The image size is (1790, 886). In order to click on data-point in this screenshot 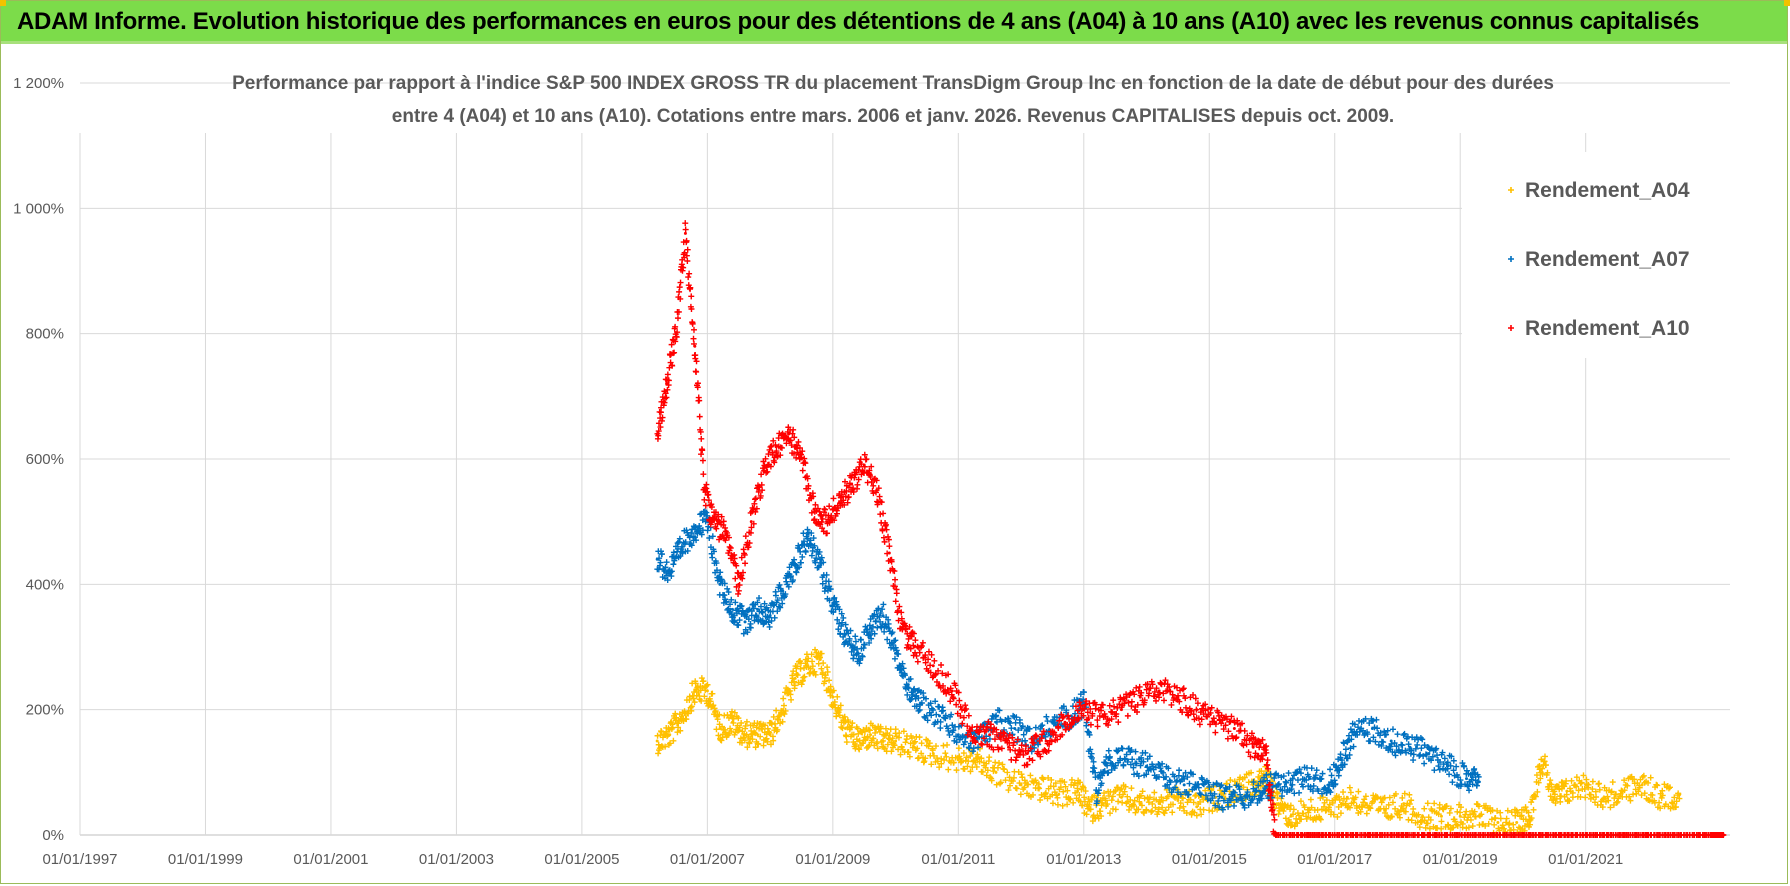, I will do `click(1517, 822)`.